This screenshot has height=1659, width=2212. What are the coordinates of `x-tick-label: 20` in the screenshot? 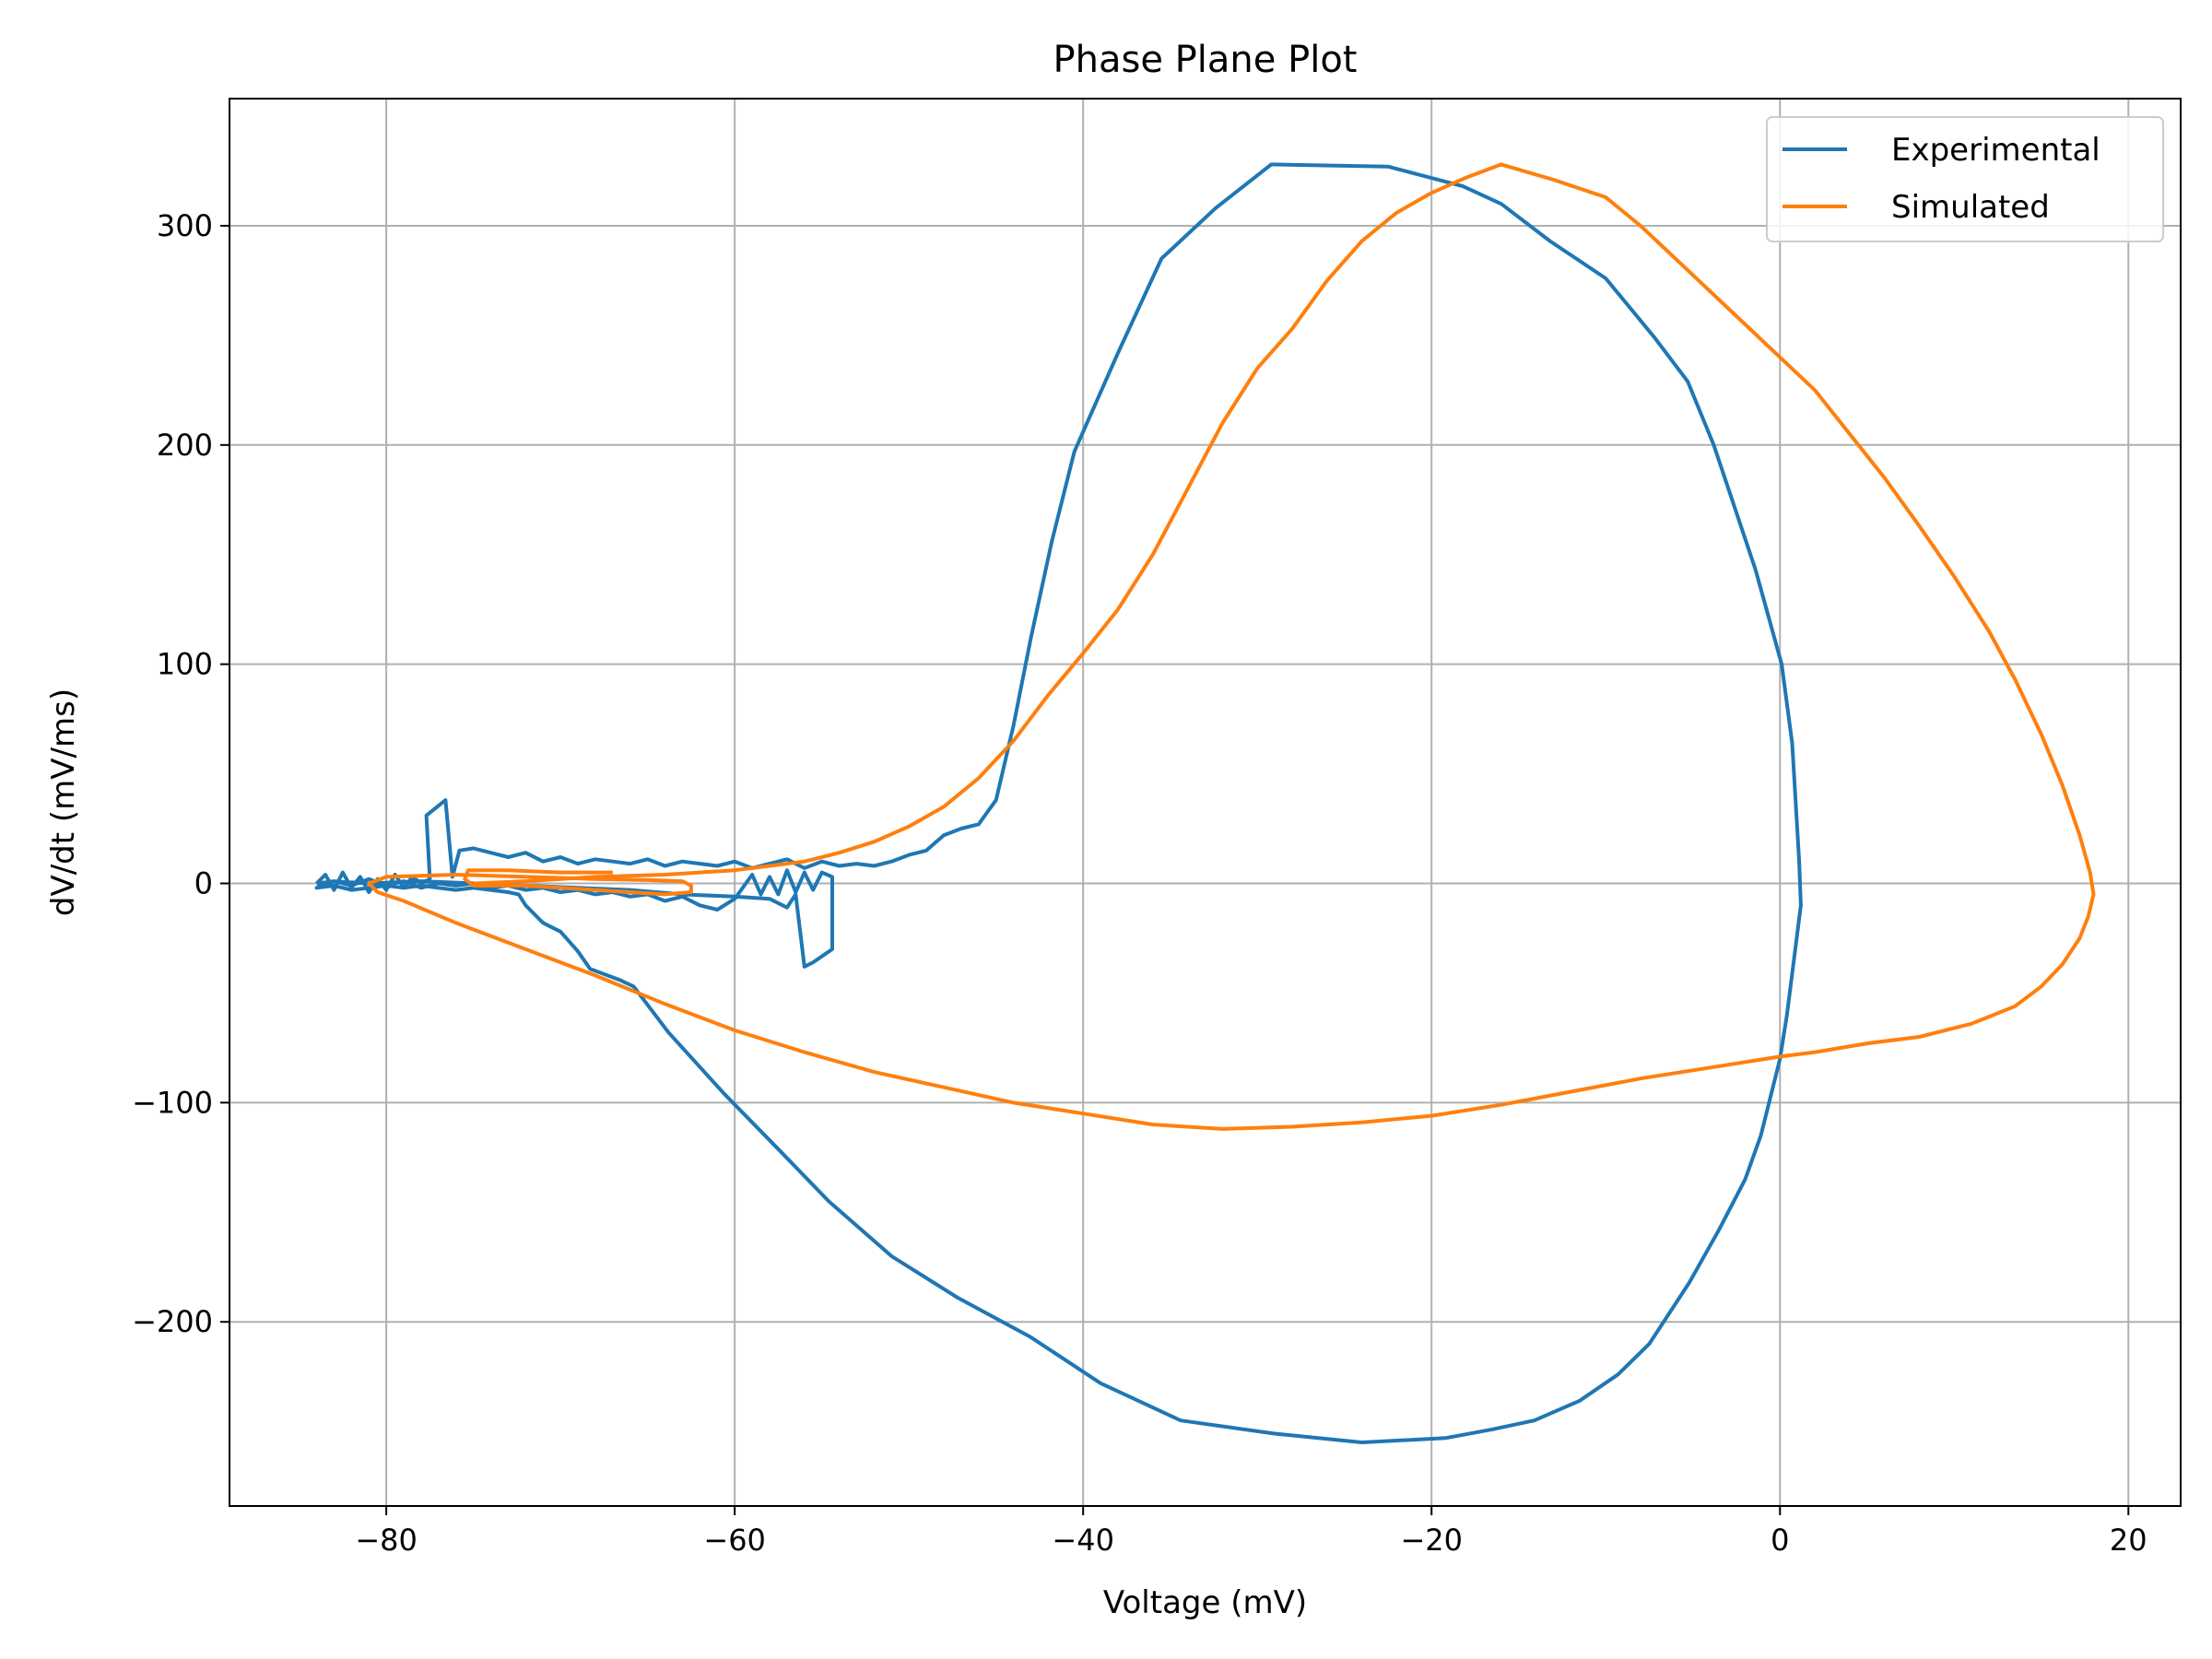 It's located at (2128, 1540).